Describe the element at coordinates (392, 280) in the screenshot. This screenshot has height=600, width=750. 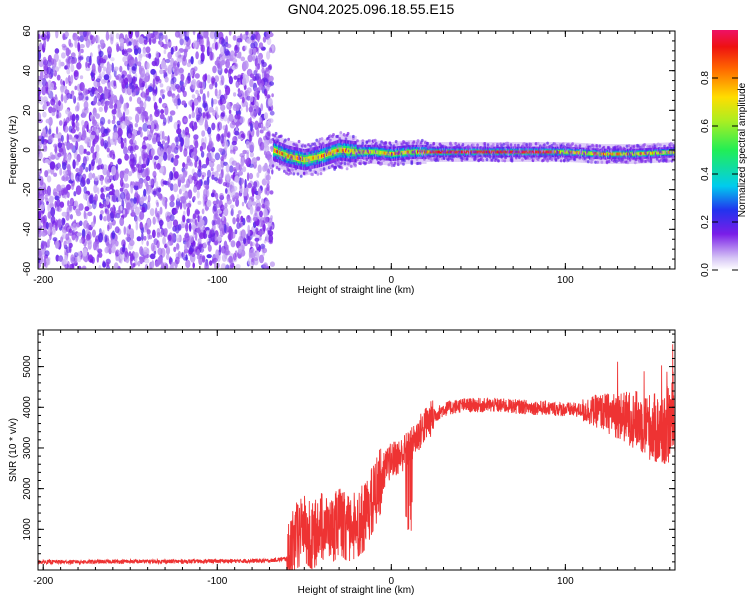
I see `spectrogram-x-tick-label: 0` at that location.